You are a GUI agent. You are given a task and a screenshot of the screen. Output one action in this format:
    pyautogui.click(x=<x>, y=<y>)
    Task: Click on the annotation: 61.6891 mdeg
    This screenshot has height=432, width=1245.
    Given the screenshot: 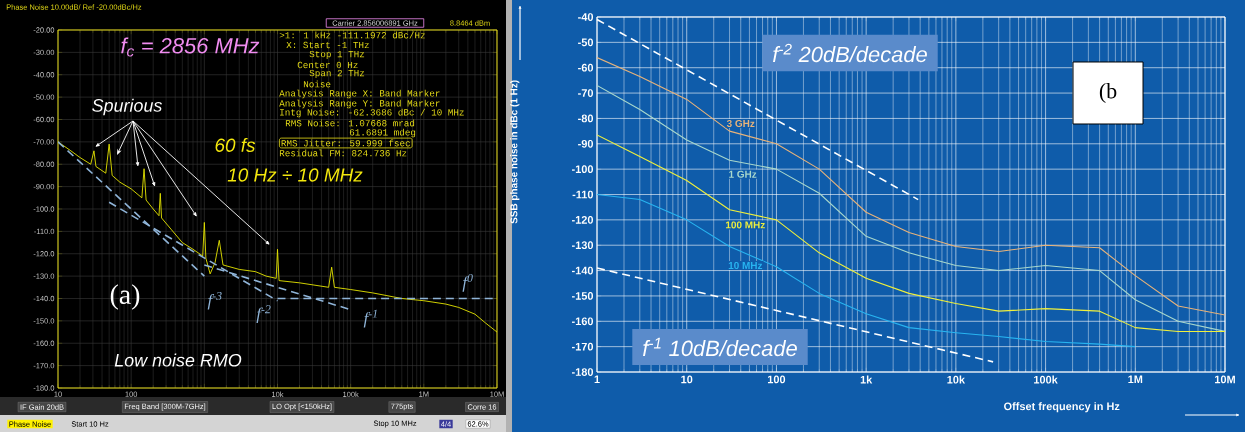 What is the action you would take?
    pyautogui.click(x=382, y=133)
    